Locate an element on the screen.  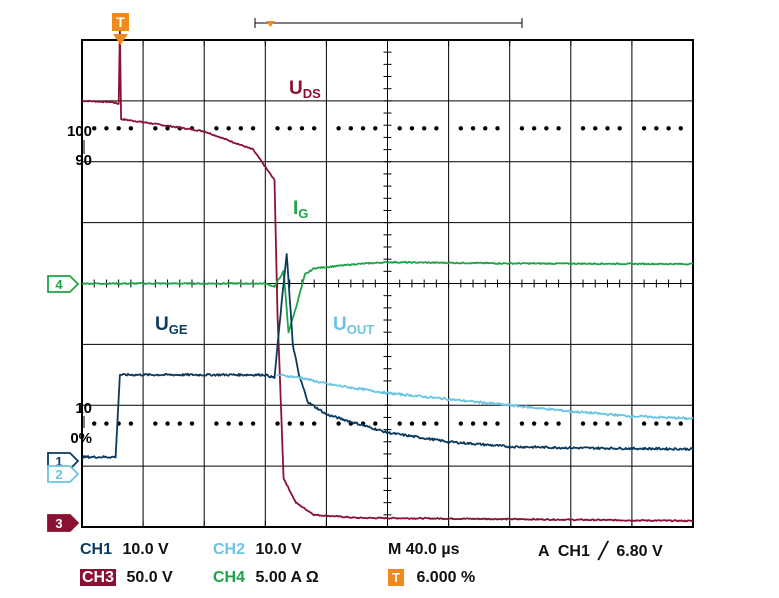
trigger-position: T 6.000 % is located at coordinates (431, 578).